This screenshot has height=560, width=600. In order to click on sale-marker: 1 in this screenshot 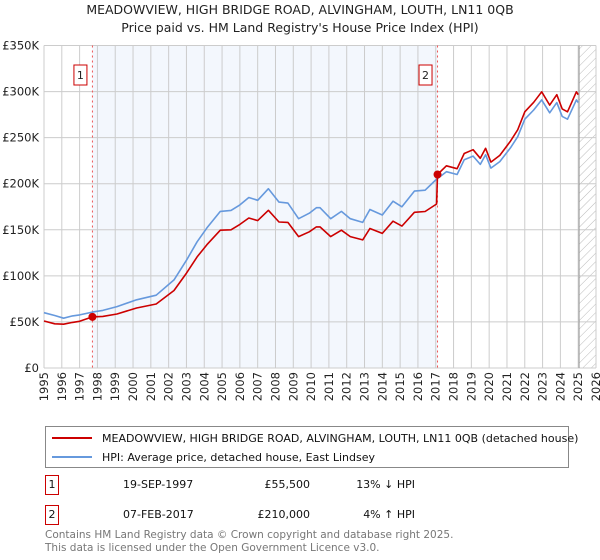, I will do `click(52, 485)`.